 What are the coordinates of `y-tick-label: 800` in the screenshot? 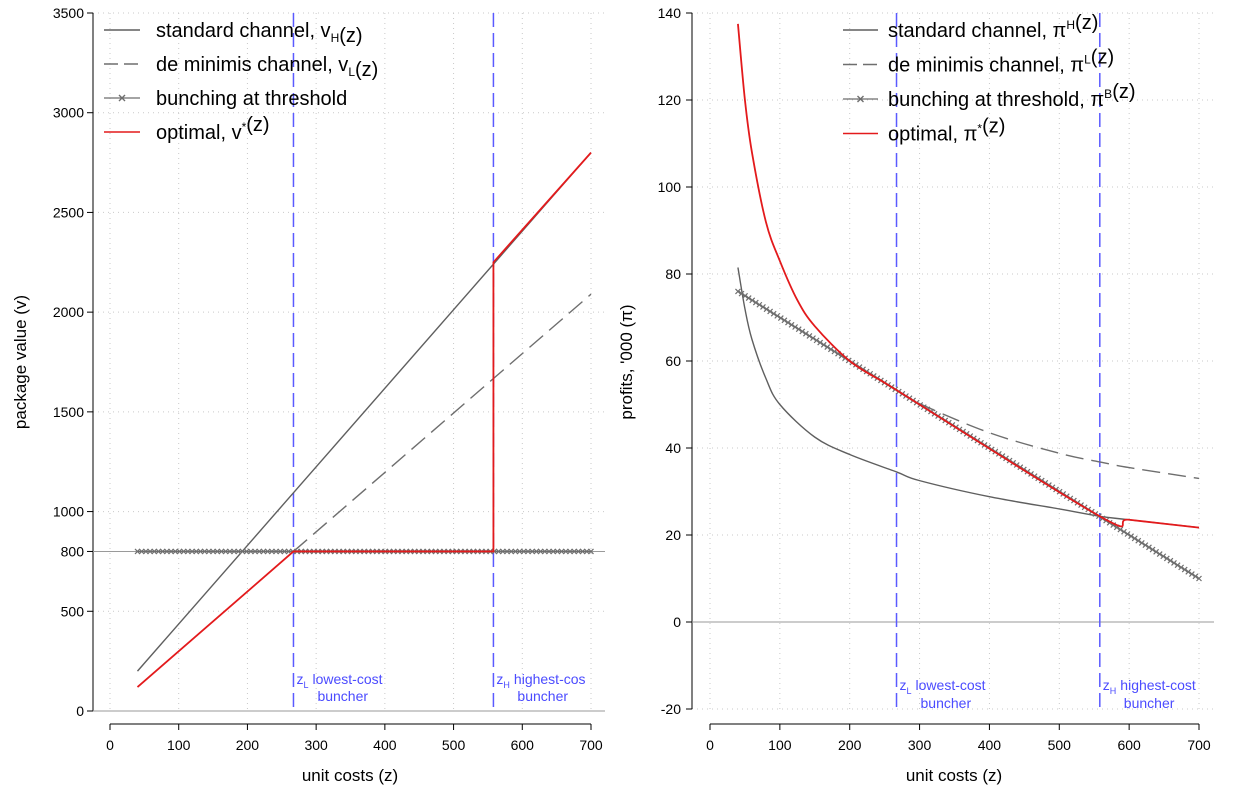 It's located at (73, 551).